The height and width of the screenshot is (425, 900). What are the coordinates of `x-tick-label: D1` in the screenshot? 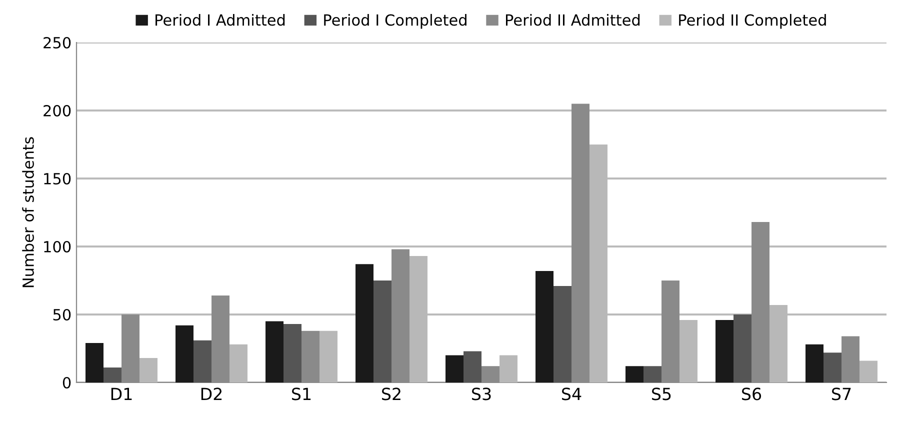 It's located at (121, 394).